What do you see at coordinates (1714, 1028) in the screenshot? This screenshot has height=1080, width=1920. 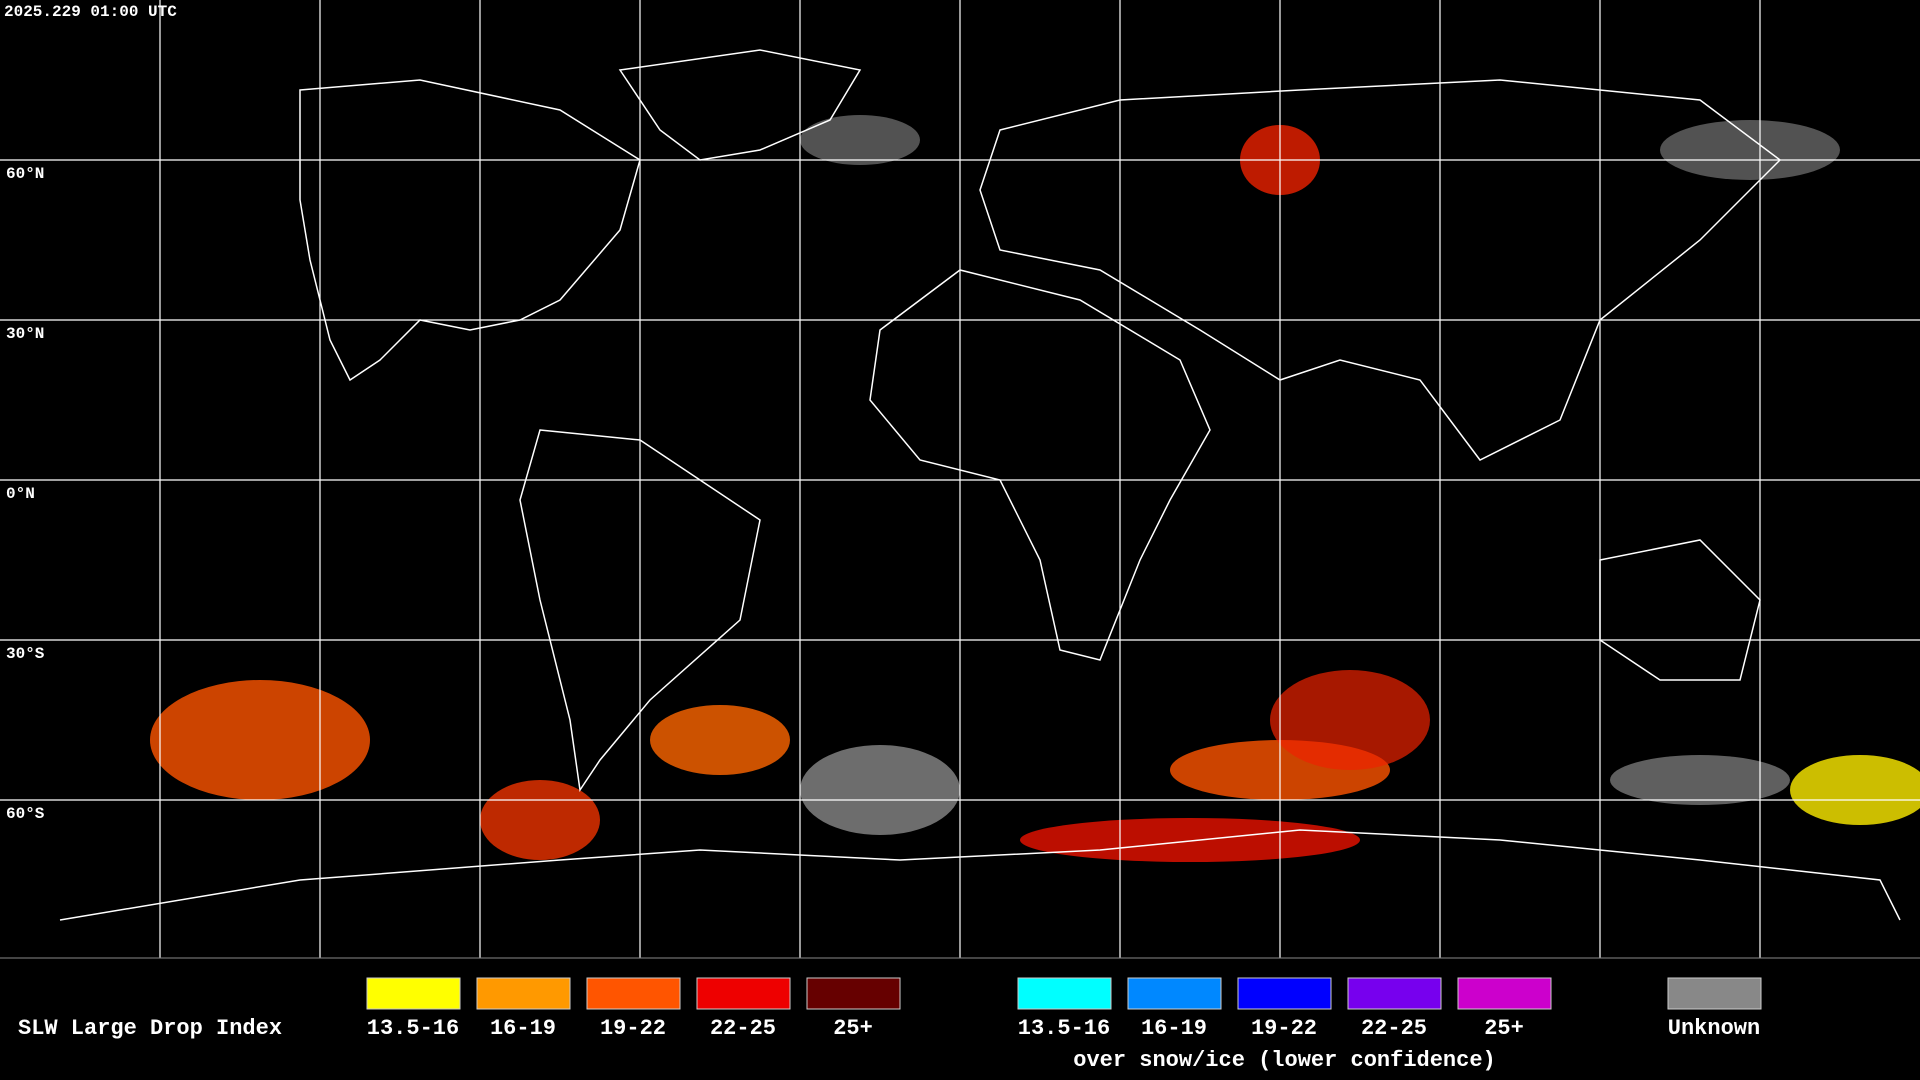 I see `legend-label: Unknown` at bounding box center [1714, 1028].